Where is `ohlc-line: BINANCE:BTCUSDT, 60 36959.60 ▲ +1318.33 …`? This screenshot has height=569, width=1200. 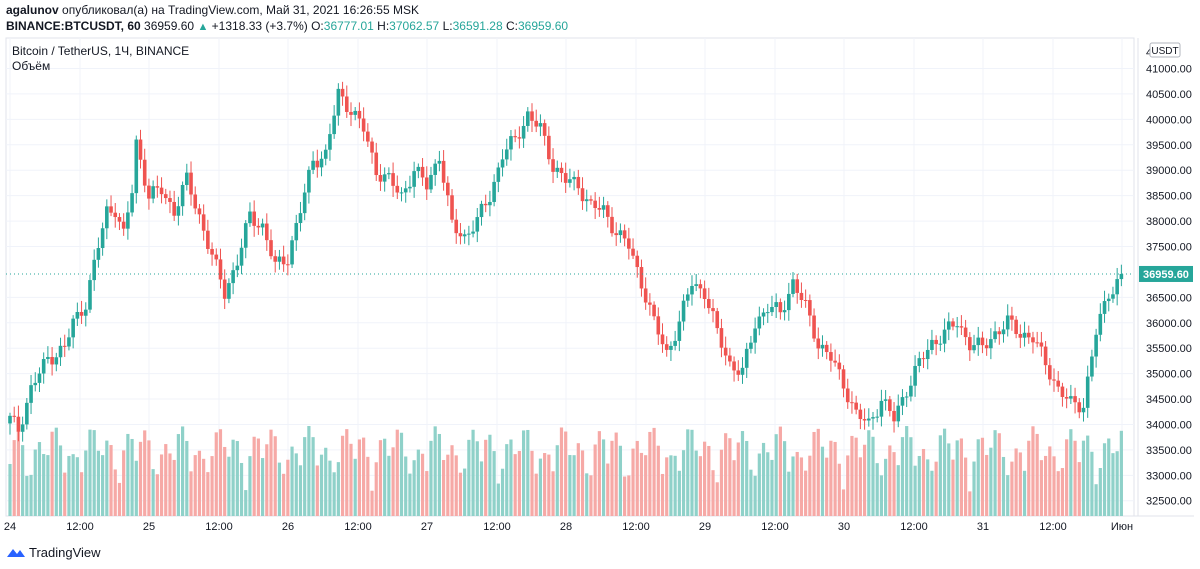
ohlc-line: BINANCE:BTCUSDT, 60 36959.60 ▲ +1318.33 … is located at coordinates (287, 26).